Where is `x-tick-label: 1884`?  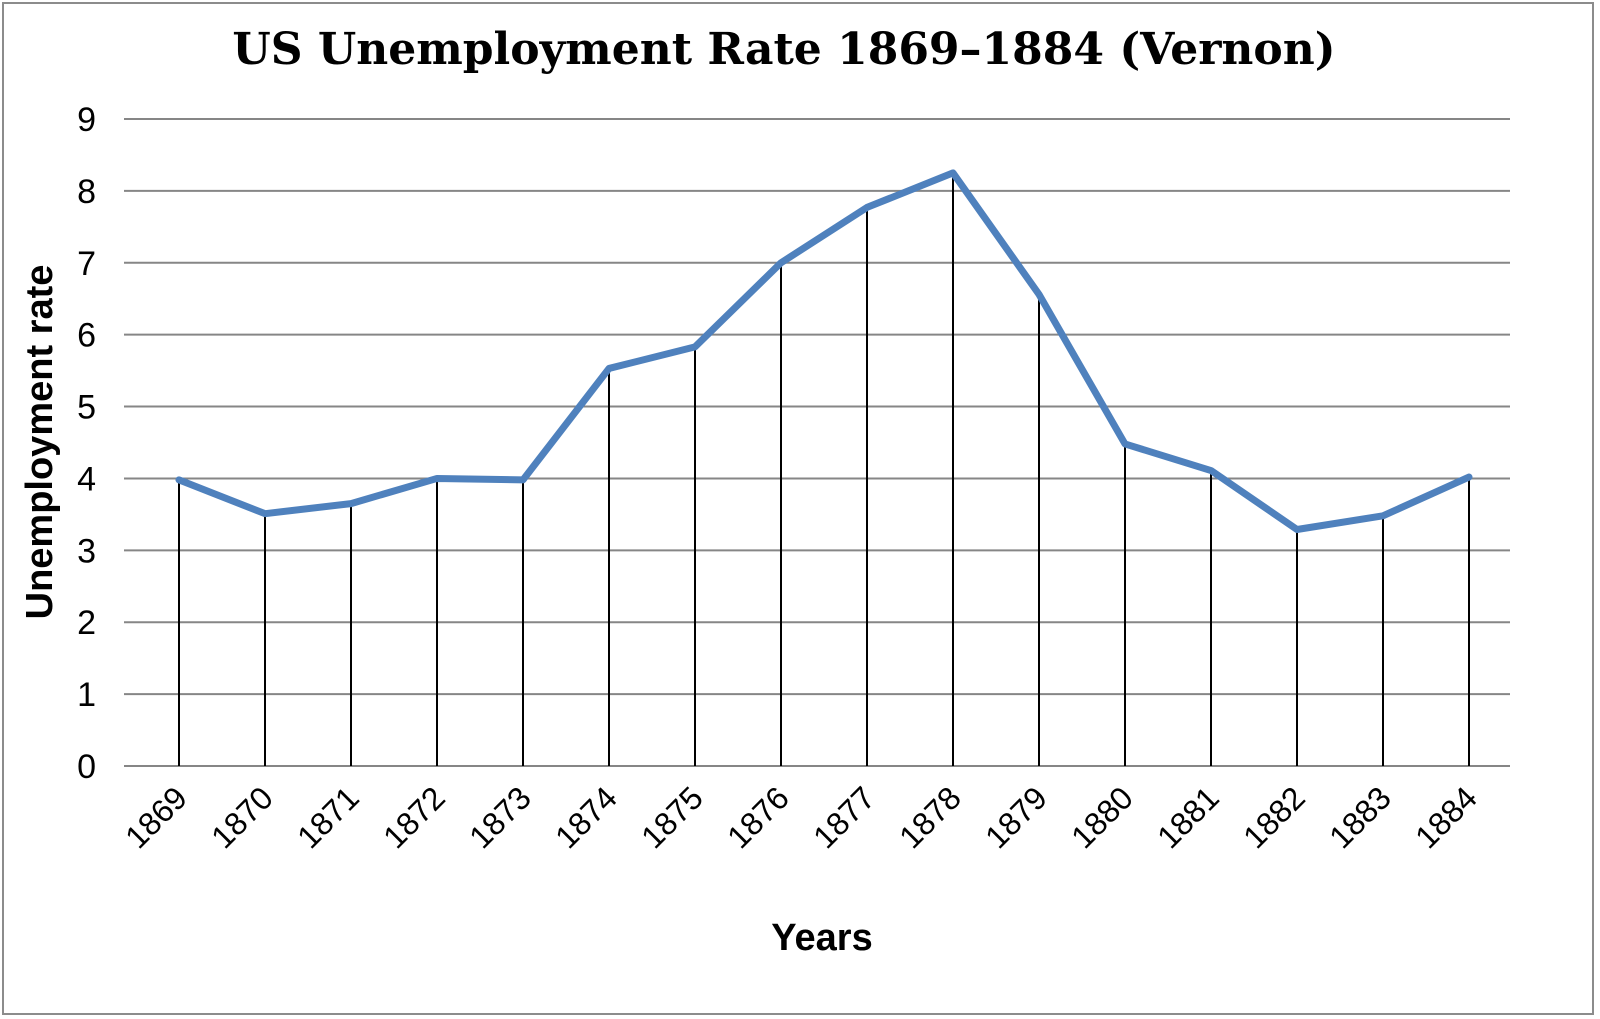 x-tick-label: 1884 is located at coordinates (1446, 817).